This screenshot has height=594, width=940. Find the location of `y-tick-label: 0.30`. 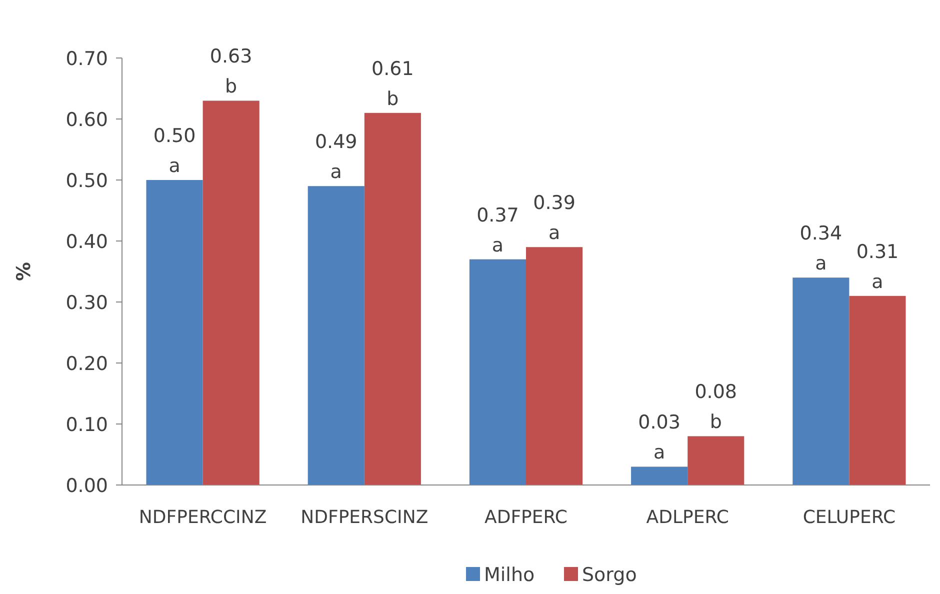

y-tick-label: 0.30 is located at coordinates (87, 303).